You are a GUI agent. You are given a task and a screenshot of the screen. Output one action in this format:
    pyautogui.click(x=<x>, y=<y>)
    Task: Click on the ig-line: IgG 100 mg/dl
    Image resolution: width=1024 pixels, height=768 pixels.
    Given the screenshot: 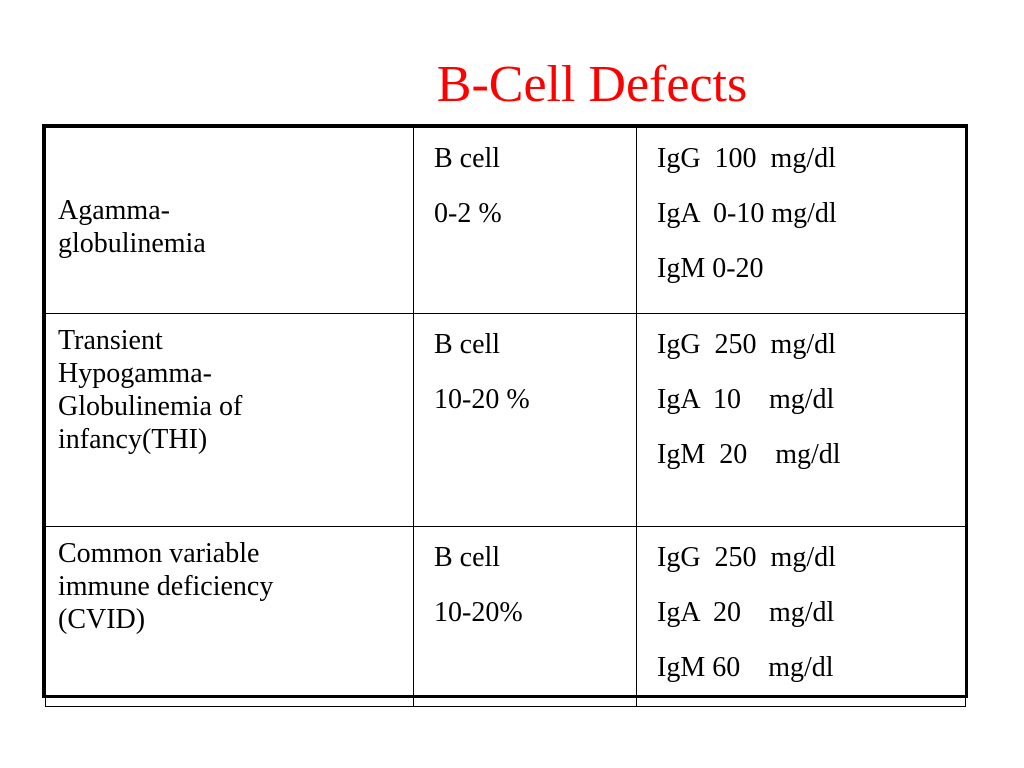 What is the action you would take?
    pyautogui.click(x=746, y=158)
    